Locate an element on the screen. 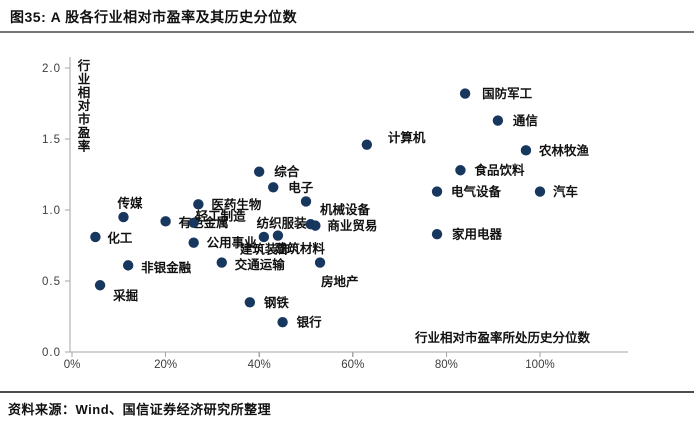 The height and width of the screenshot is (430, 700). x-tick-label: 20% is located at coordinates (165, 365).